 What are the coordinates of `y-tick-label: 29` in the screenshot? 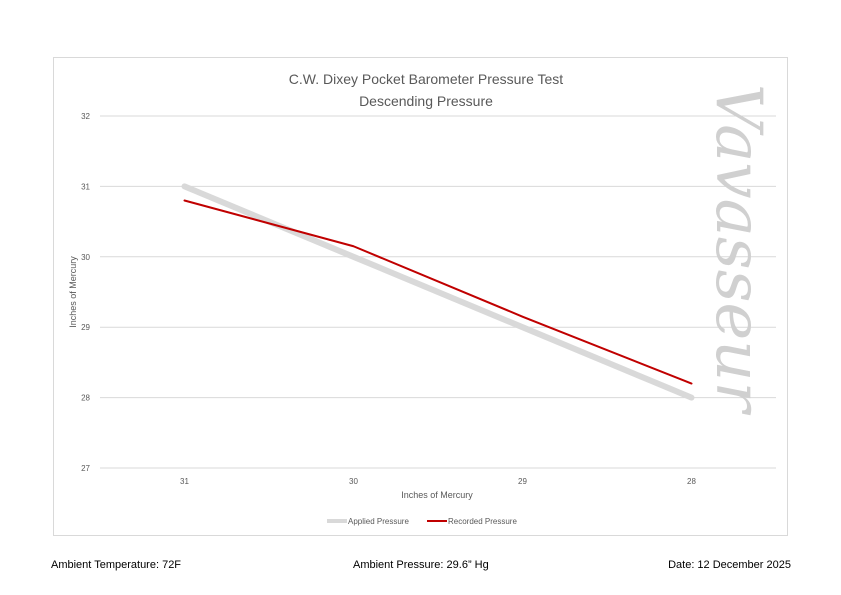 It's located at (85, 327).